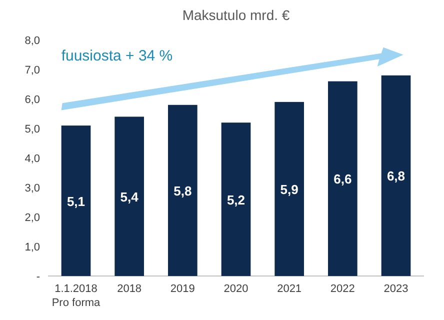 The image size is (444, 320). I want to click on y-tick-label: 4,0, so click(32, 159).